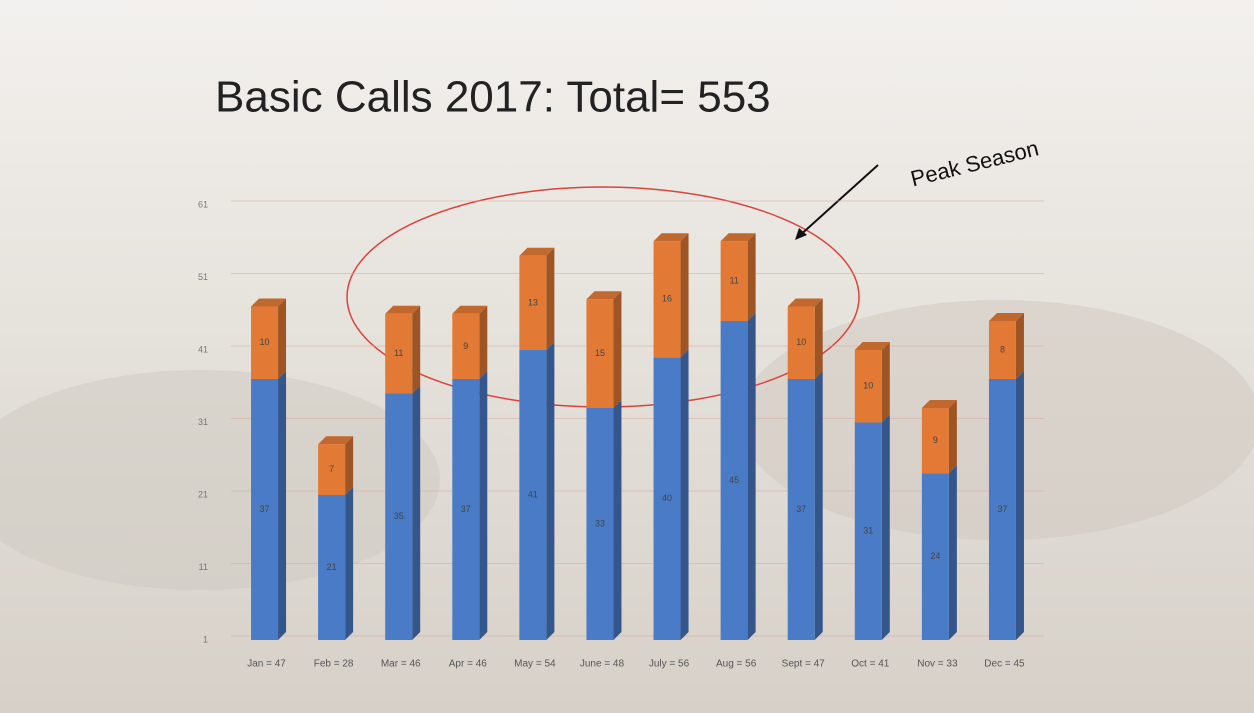  What do you see at coordinates (937, 664) in the screenshot?
I see `x-tick-label: Nov = 33` at bounding box center [937, 664].